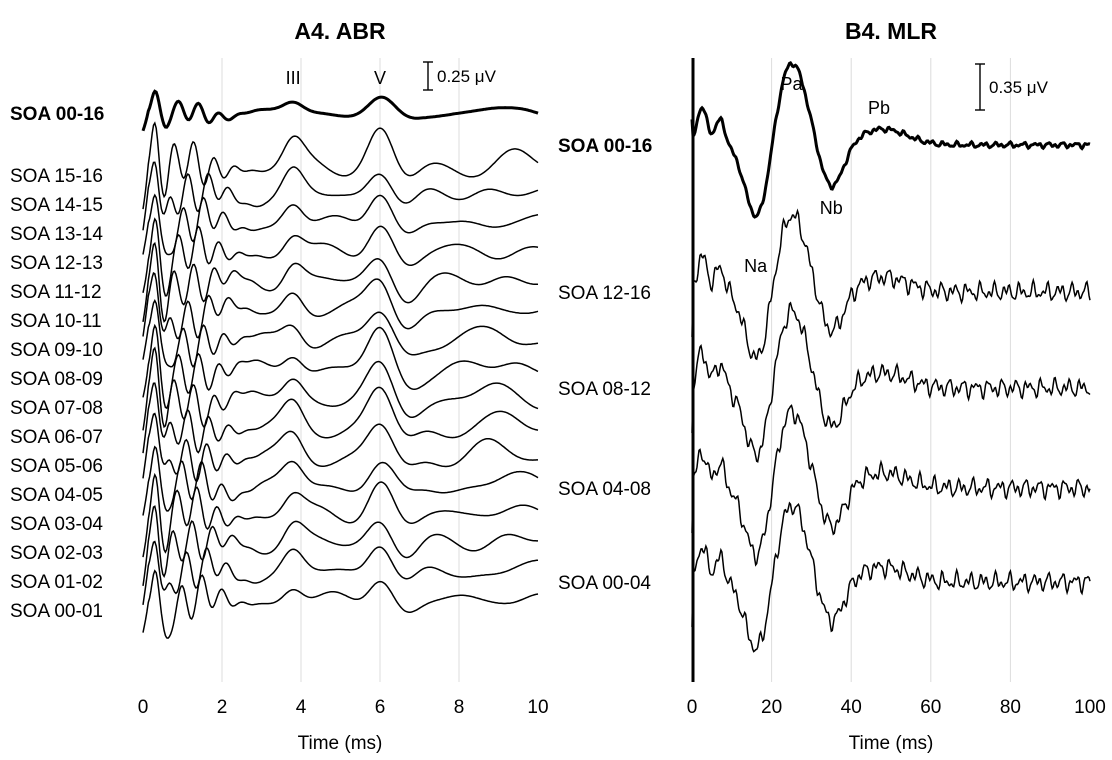  Describe the element at coordinates (343, 707) in the screenshot. I see `abr-x-ticks: 0 2 4 6 8 10` at that location.